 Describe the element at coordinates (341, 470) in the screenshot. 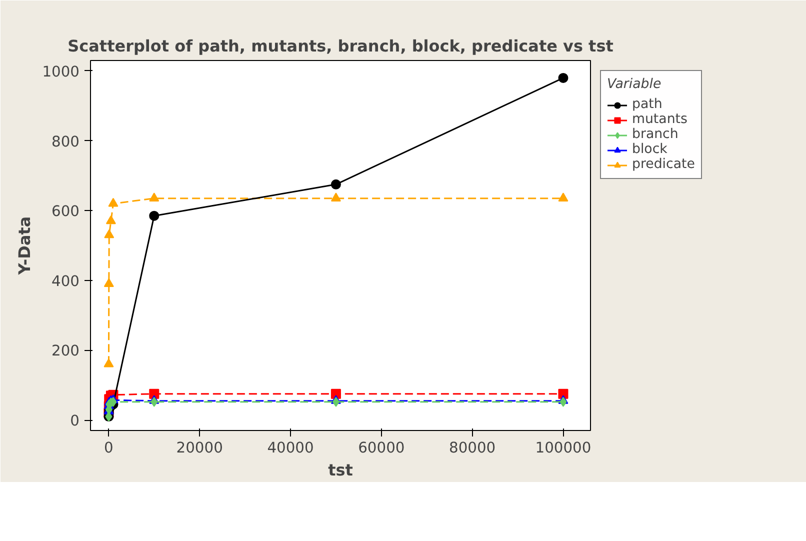

I see `x-axis-title: tst` at that location.